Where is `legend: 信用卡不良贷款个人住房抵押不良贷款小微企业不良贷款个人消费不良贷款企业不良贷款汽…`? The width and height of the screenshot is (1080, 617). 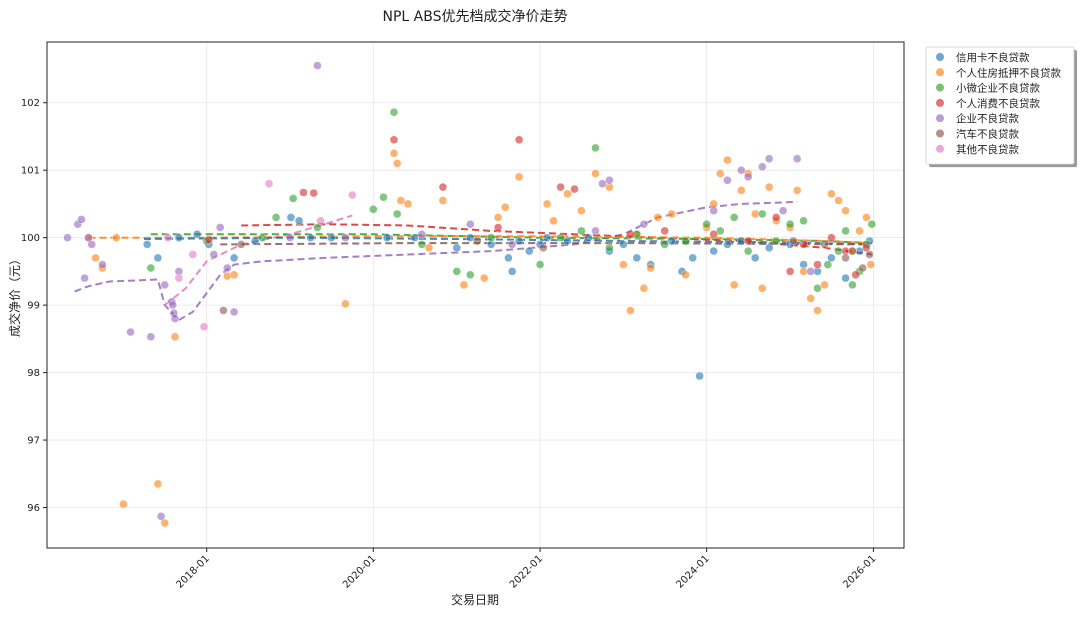
legend: 信用卡不良贷款个人住房抵押不良贷款小微企业不良贷款个人消费不良贷款企业不良贷款汽… is located at coordinates (1001, 107).